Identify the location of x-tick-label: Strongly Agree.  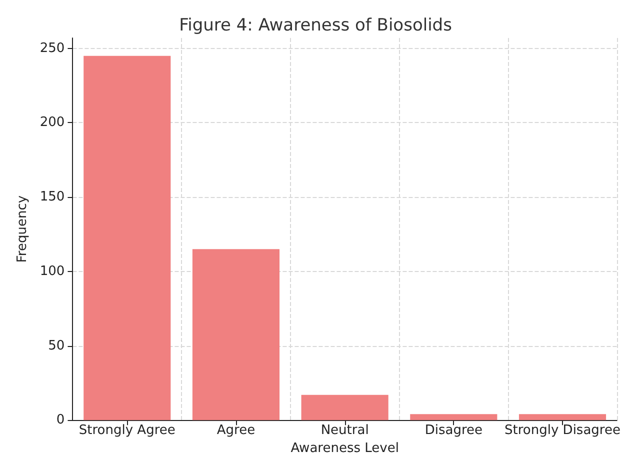
(127, 430).